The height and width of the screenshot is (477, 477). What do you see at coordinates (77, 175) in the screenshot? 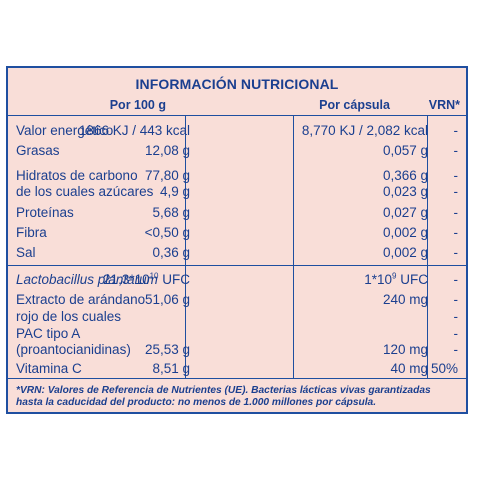
I see `row-label: Hidratos de carbono` at bounding box center [77, 175].